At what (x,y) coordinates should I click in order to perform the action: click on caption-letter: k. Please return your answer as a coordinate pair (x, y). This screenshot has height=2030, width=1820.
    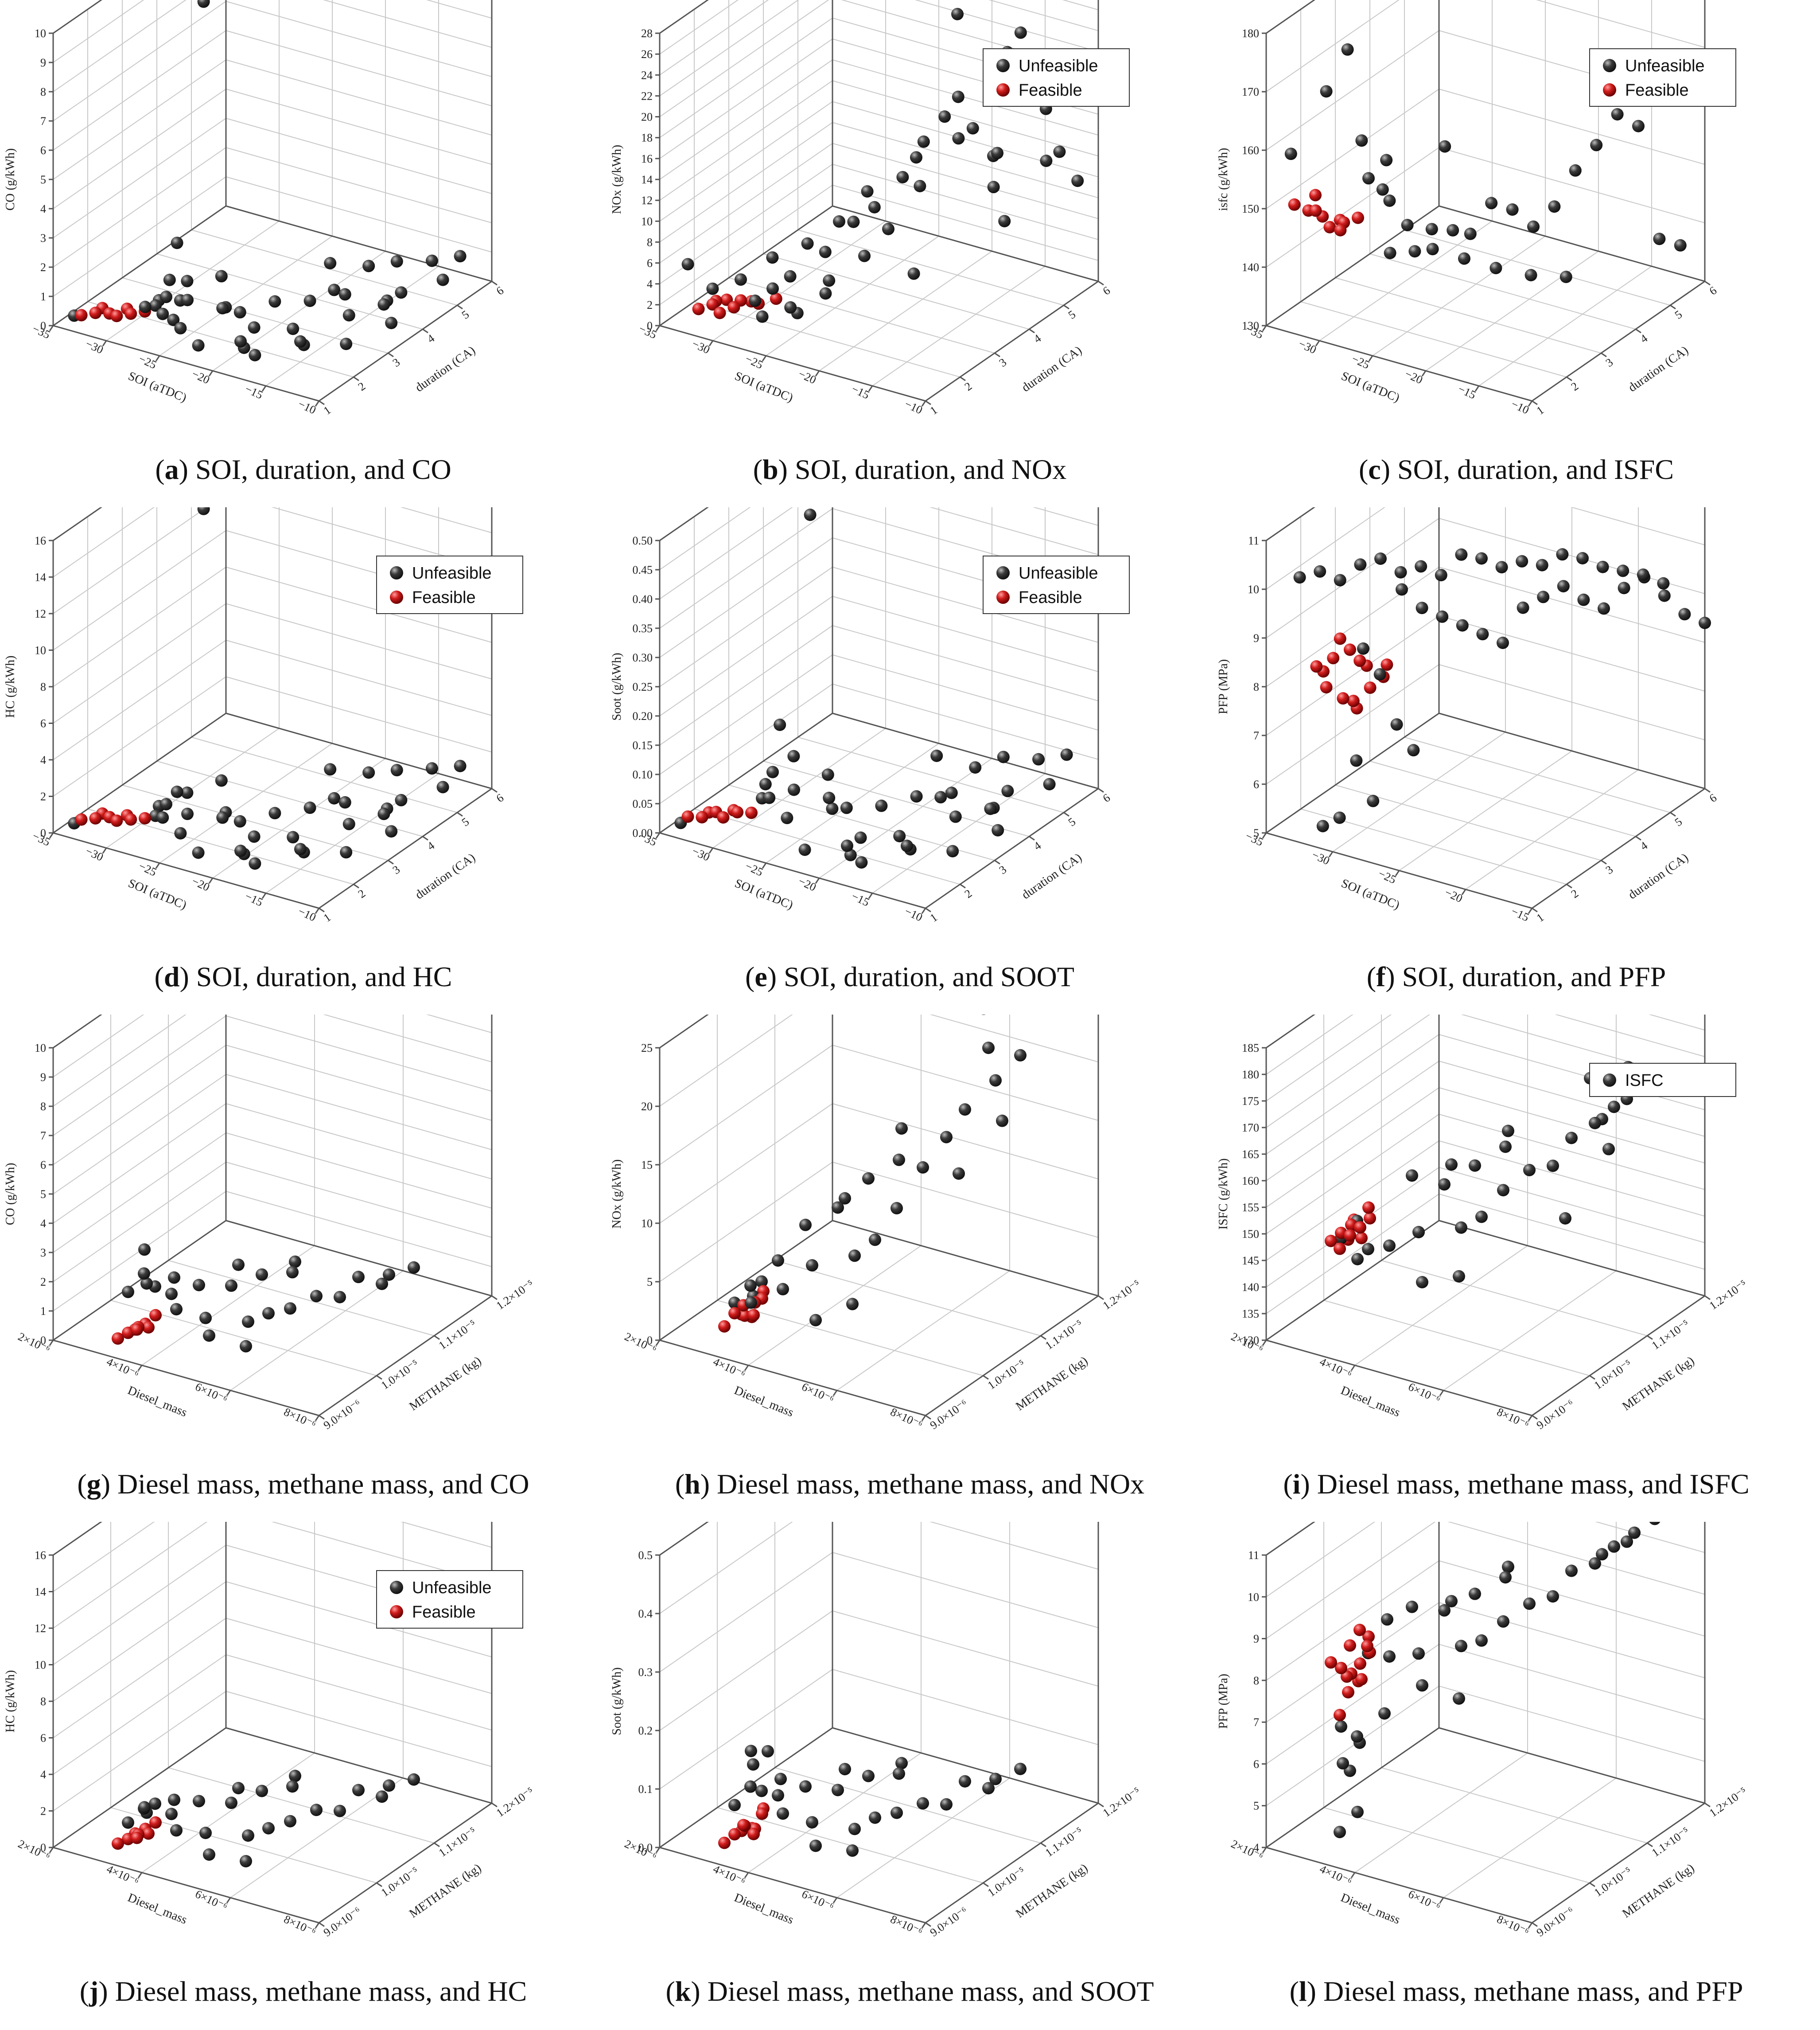
    Looking at the image, I should click on (683, 1991).